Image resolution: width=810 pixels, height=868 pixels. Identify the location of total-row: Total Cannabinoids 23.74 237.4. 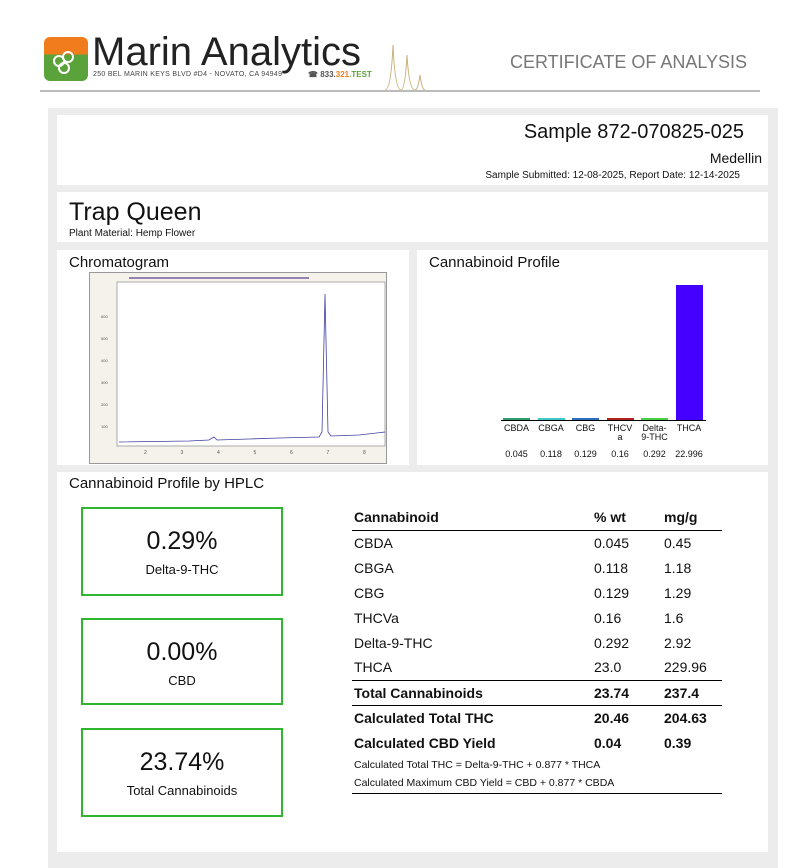
(537, 692).